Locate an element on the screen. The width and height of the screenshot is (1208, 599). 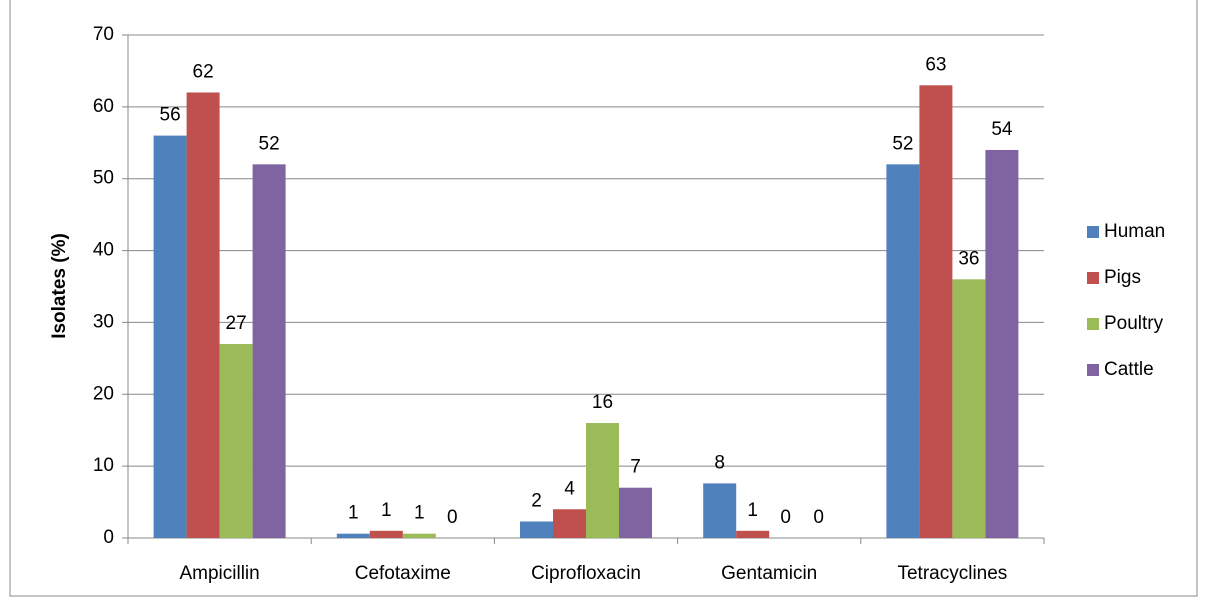
y-tick-label: 40 is located at coordinates (103, 250).